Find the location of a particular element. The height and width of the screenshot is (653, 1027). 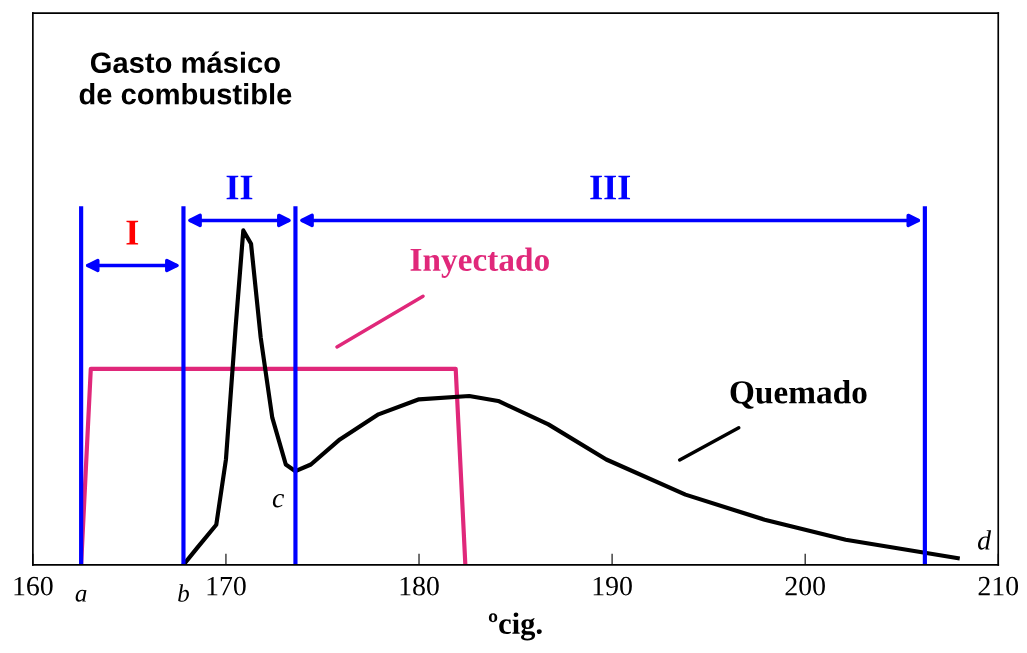

x-tick-label: 170 is located at coordinates (226, 586).